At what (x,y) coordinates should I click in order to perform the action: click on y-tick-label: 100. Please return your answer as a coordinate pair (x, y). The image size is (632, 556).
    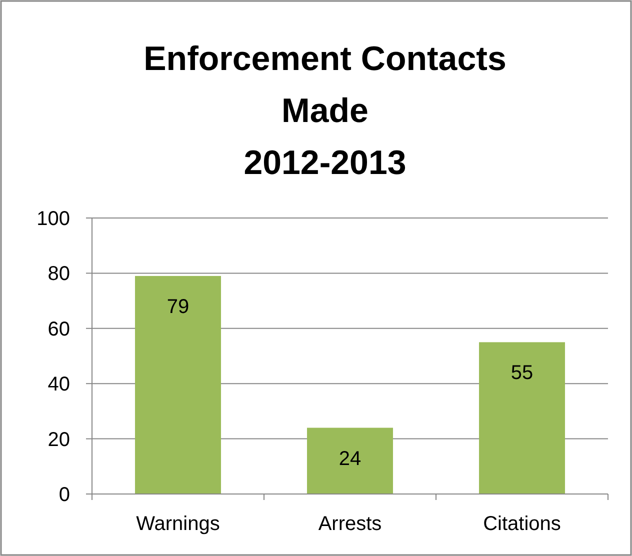
    Looking at the image, I should click on (53, 219).